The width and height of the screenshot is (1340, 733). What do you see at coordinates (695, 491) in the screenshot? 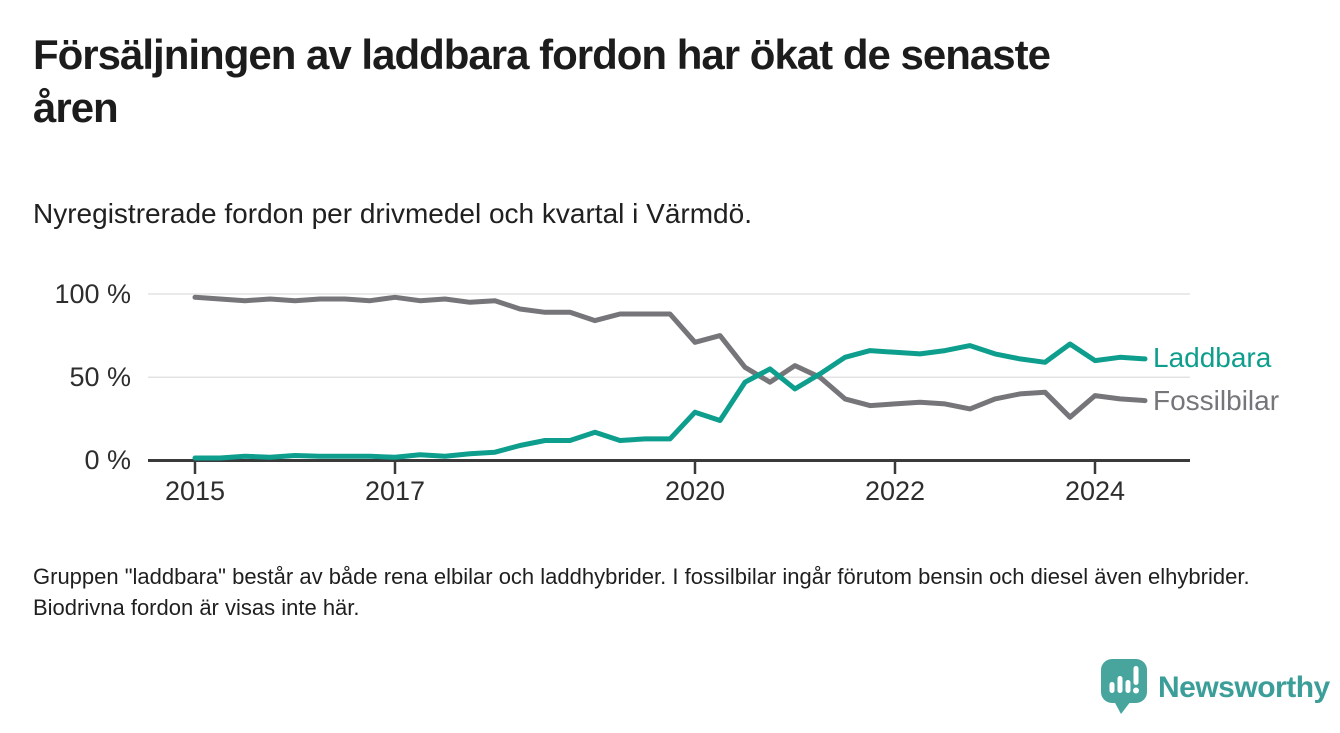
I see `x-axis-label-2020: 2020` at bounding box center [695, 491].